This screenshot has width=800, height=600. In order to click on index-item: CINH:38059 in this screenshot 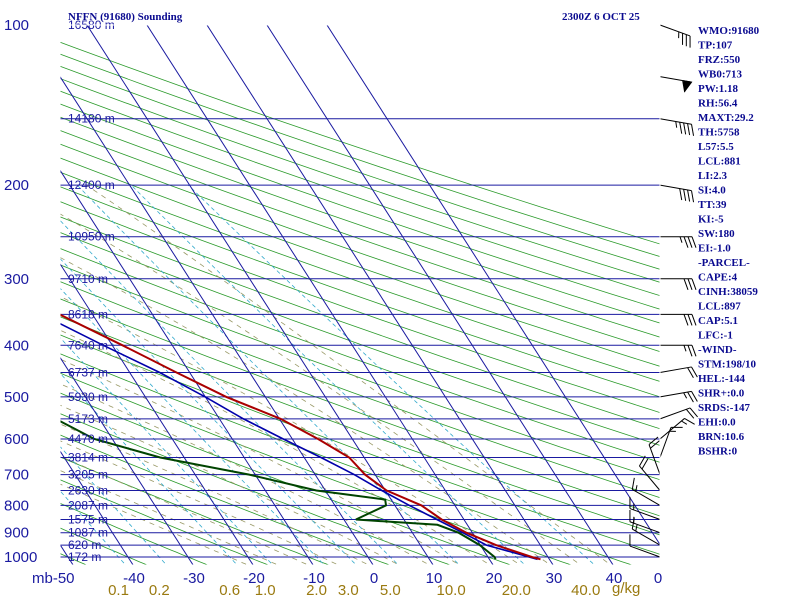, I will do `click(728, 292)`.